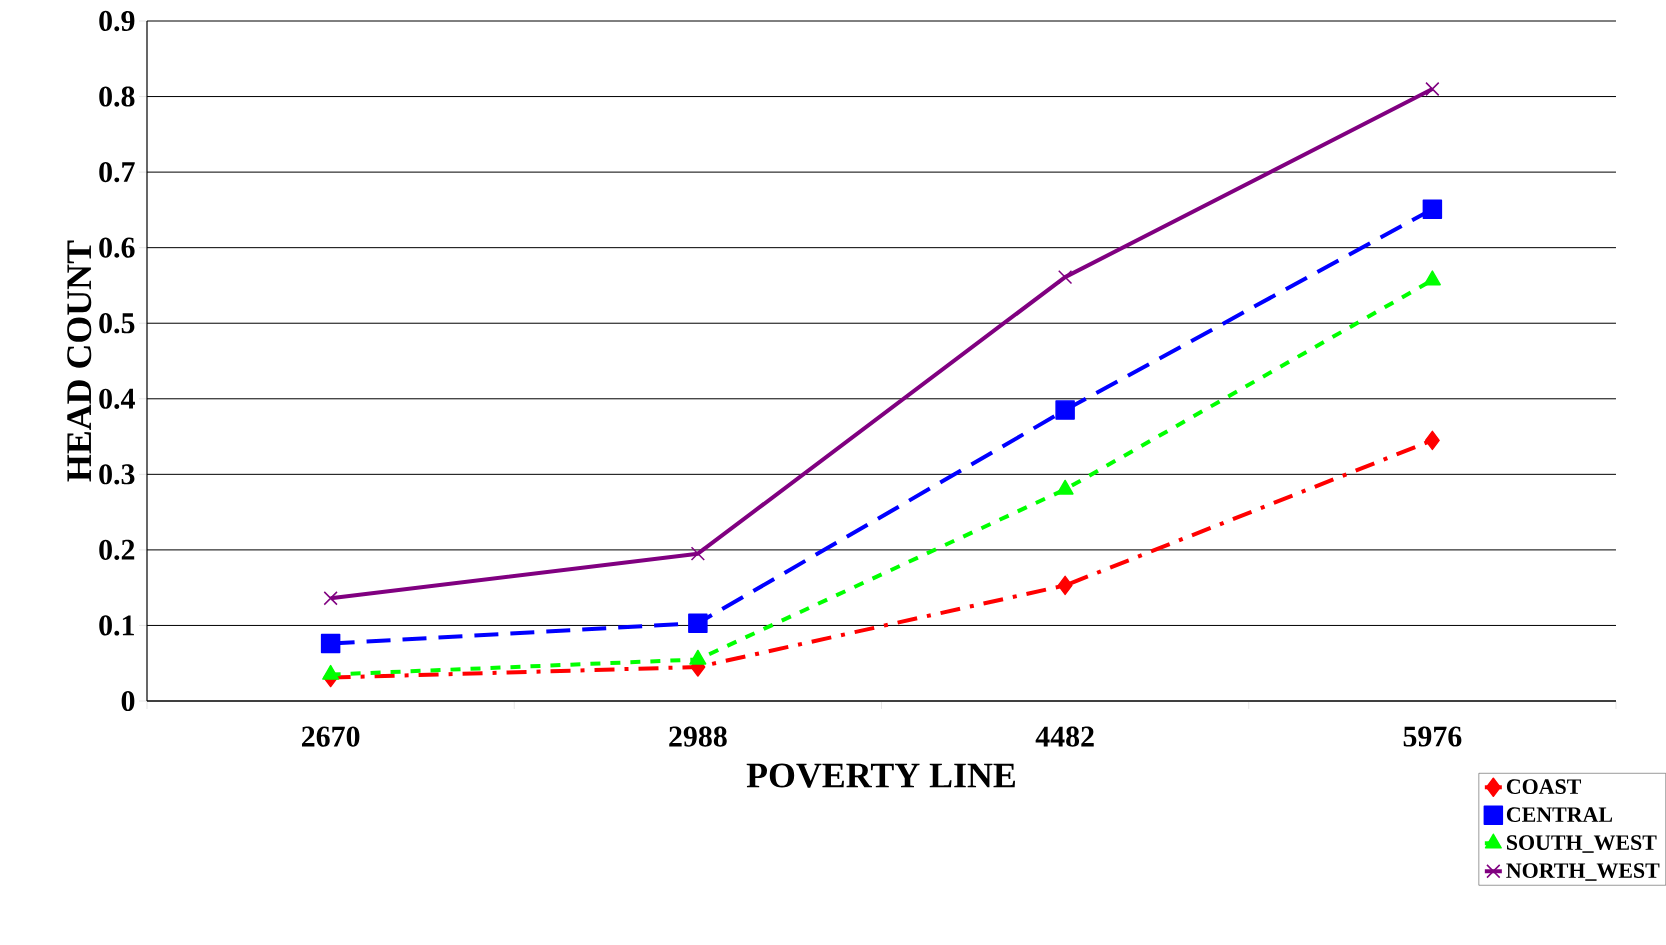  I want to click on x-tick-label: 4482, so click(1064, 736).